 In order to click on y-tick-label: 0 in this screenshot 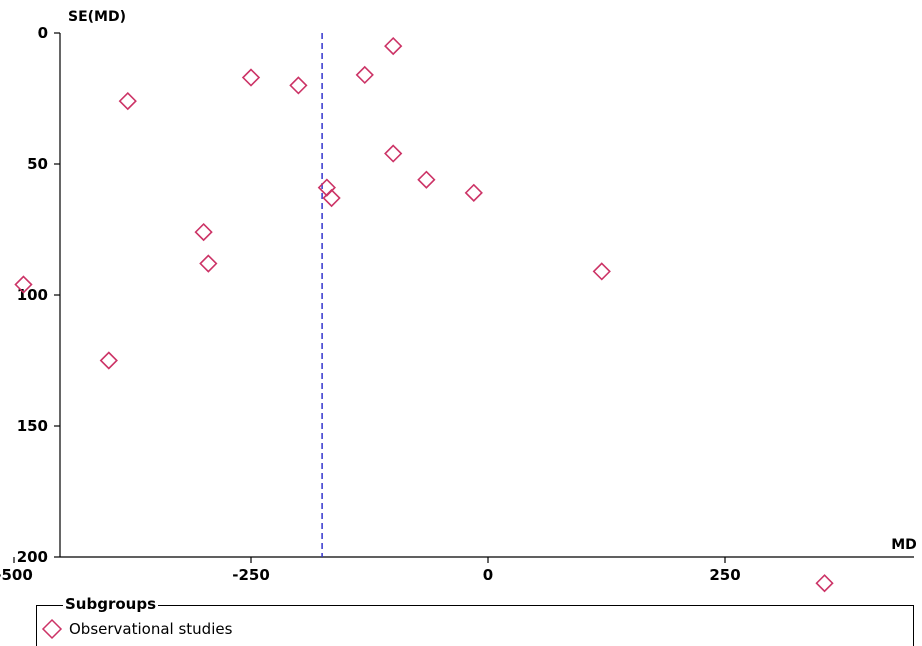, I will do `click(43, 33)`.